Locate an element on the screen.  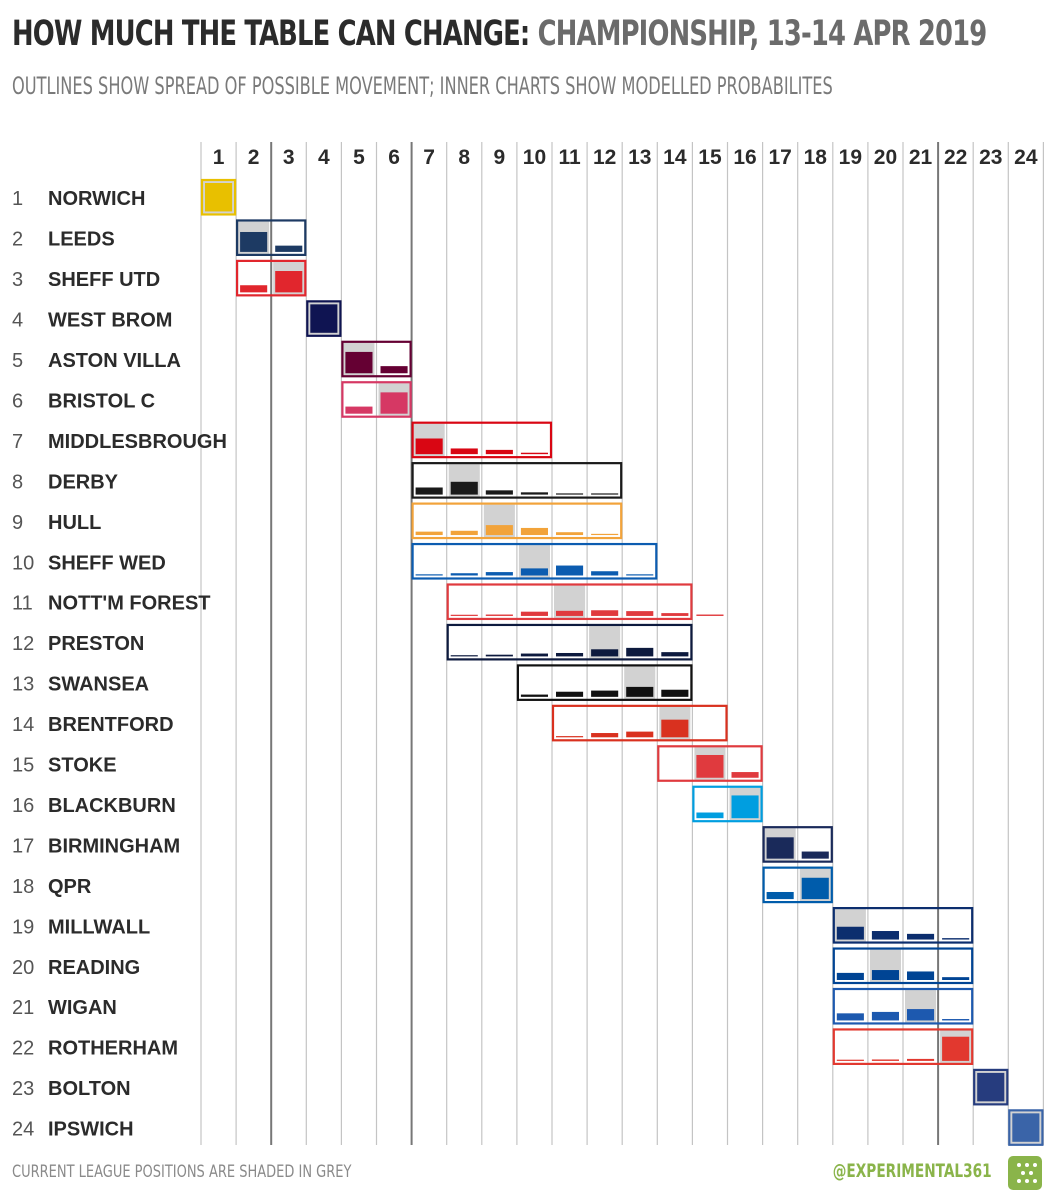
team-name-label: MIDDLESBROUGH is located at coordinates (137, 442).